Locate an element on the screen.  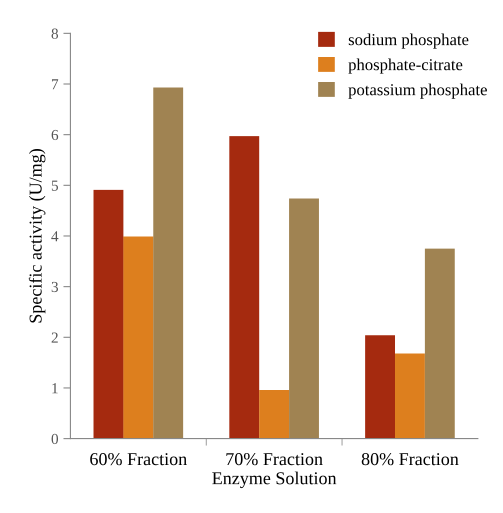
y-tick-label: 2 is located at coordinates (55, 337).